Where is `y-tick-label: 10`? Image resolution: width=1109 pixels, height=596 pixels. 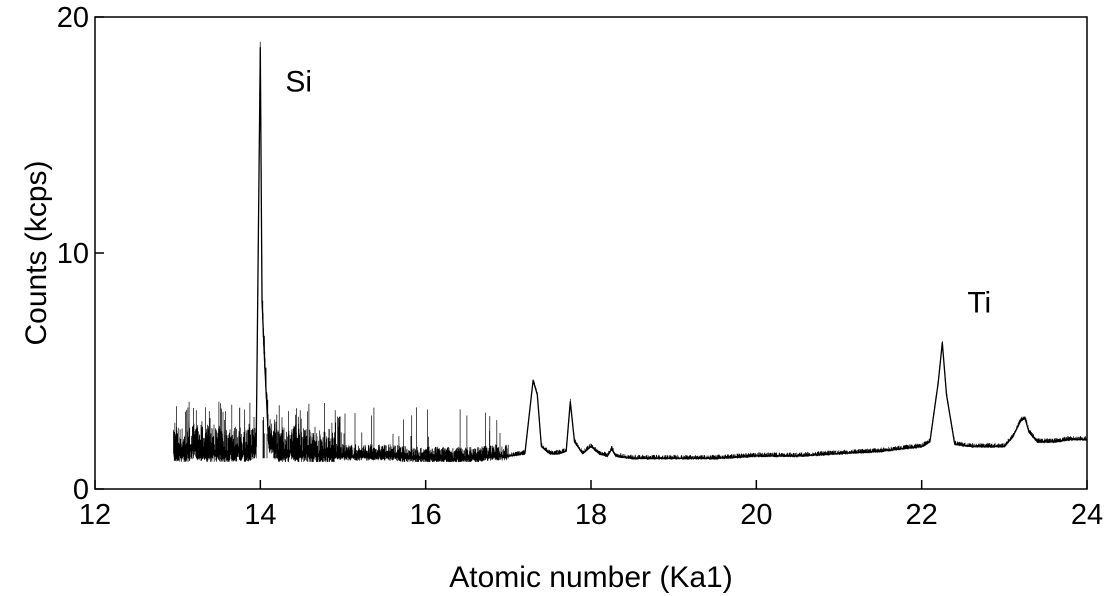 y-tick-label: 10 is located at coordinates (73, 254).